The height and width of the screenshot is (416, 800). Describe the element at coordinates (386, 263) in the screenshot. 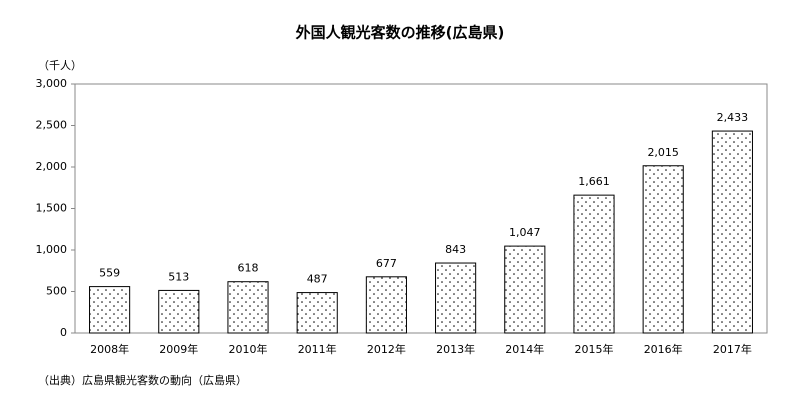

I see `value-label: 677` at that location.